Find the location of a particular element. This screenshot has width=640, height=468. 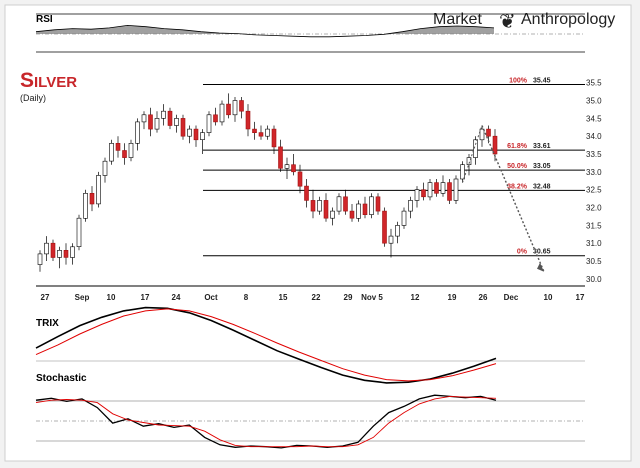

rsi-line is located at coordinates (265, 31).